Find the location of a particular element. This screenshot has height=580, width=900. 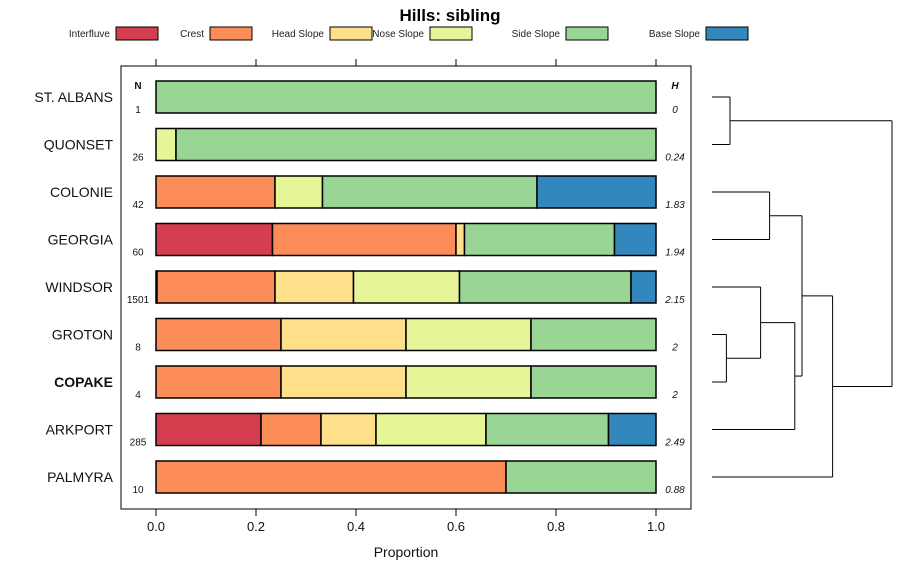

x-tick-label: 1.0 is located at coordinates (656, 526).